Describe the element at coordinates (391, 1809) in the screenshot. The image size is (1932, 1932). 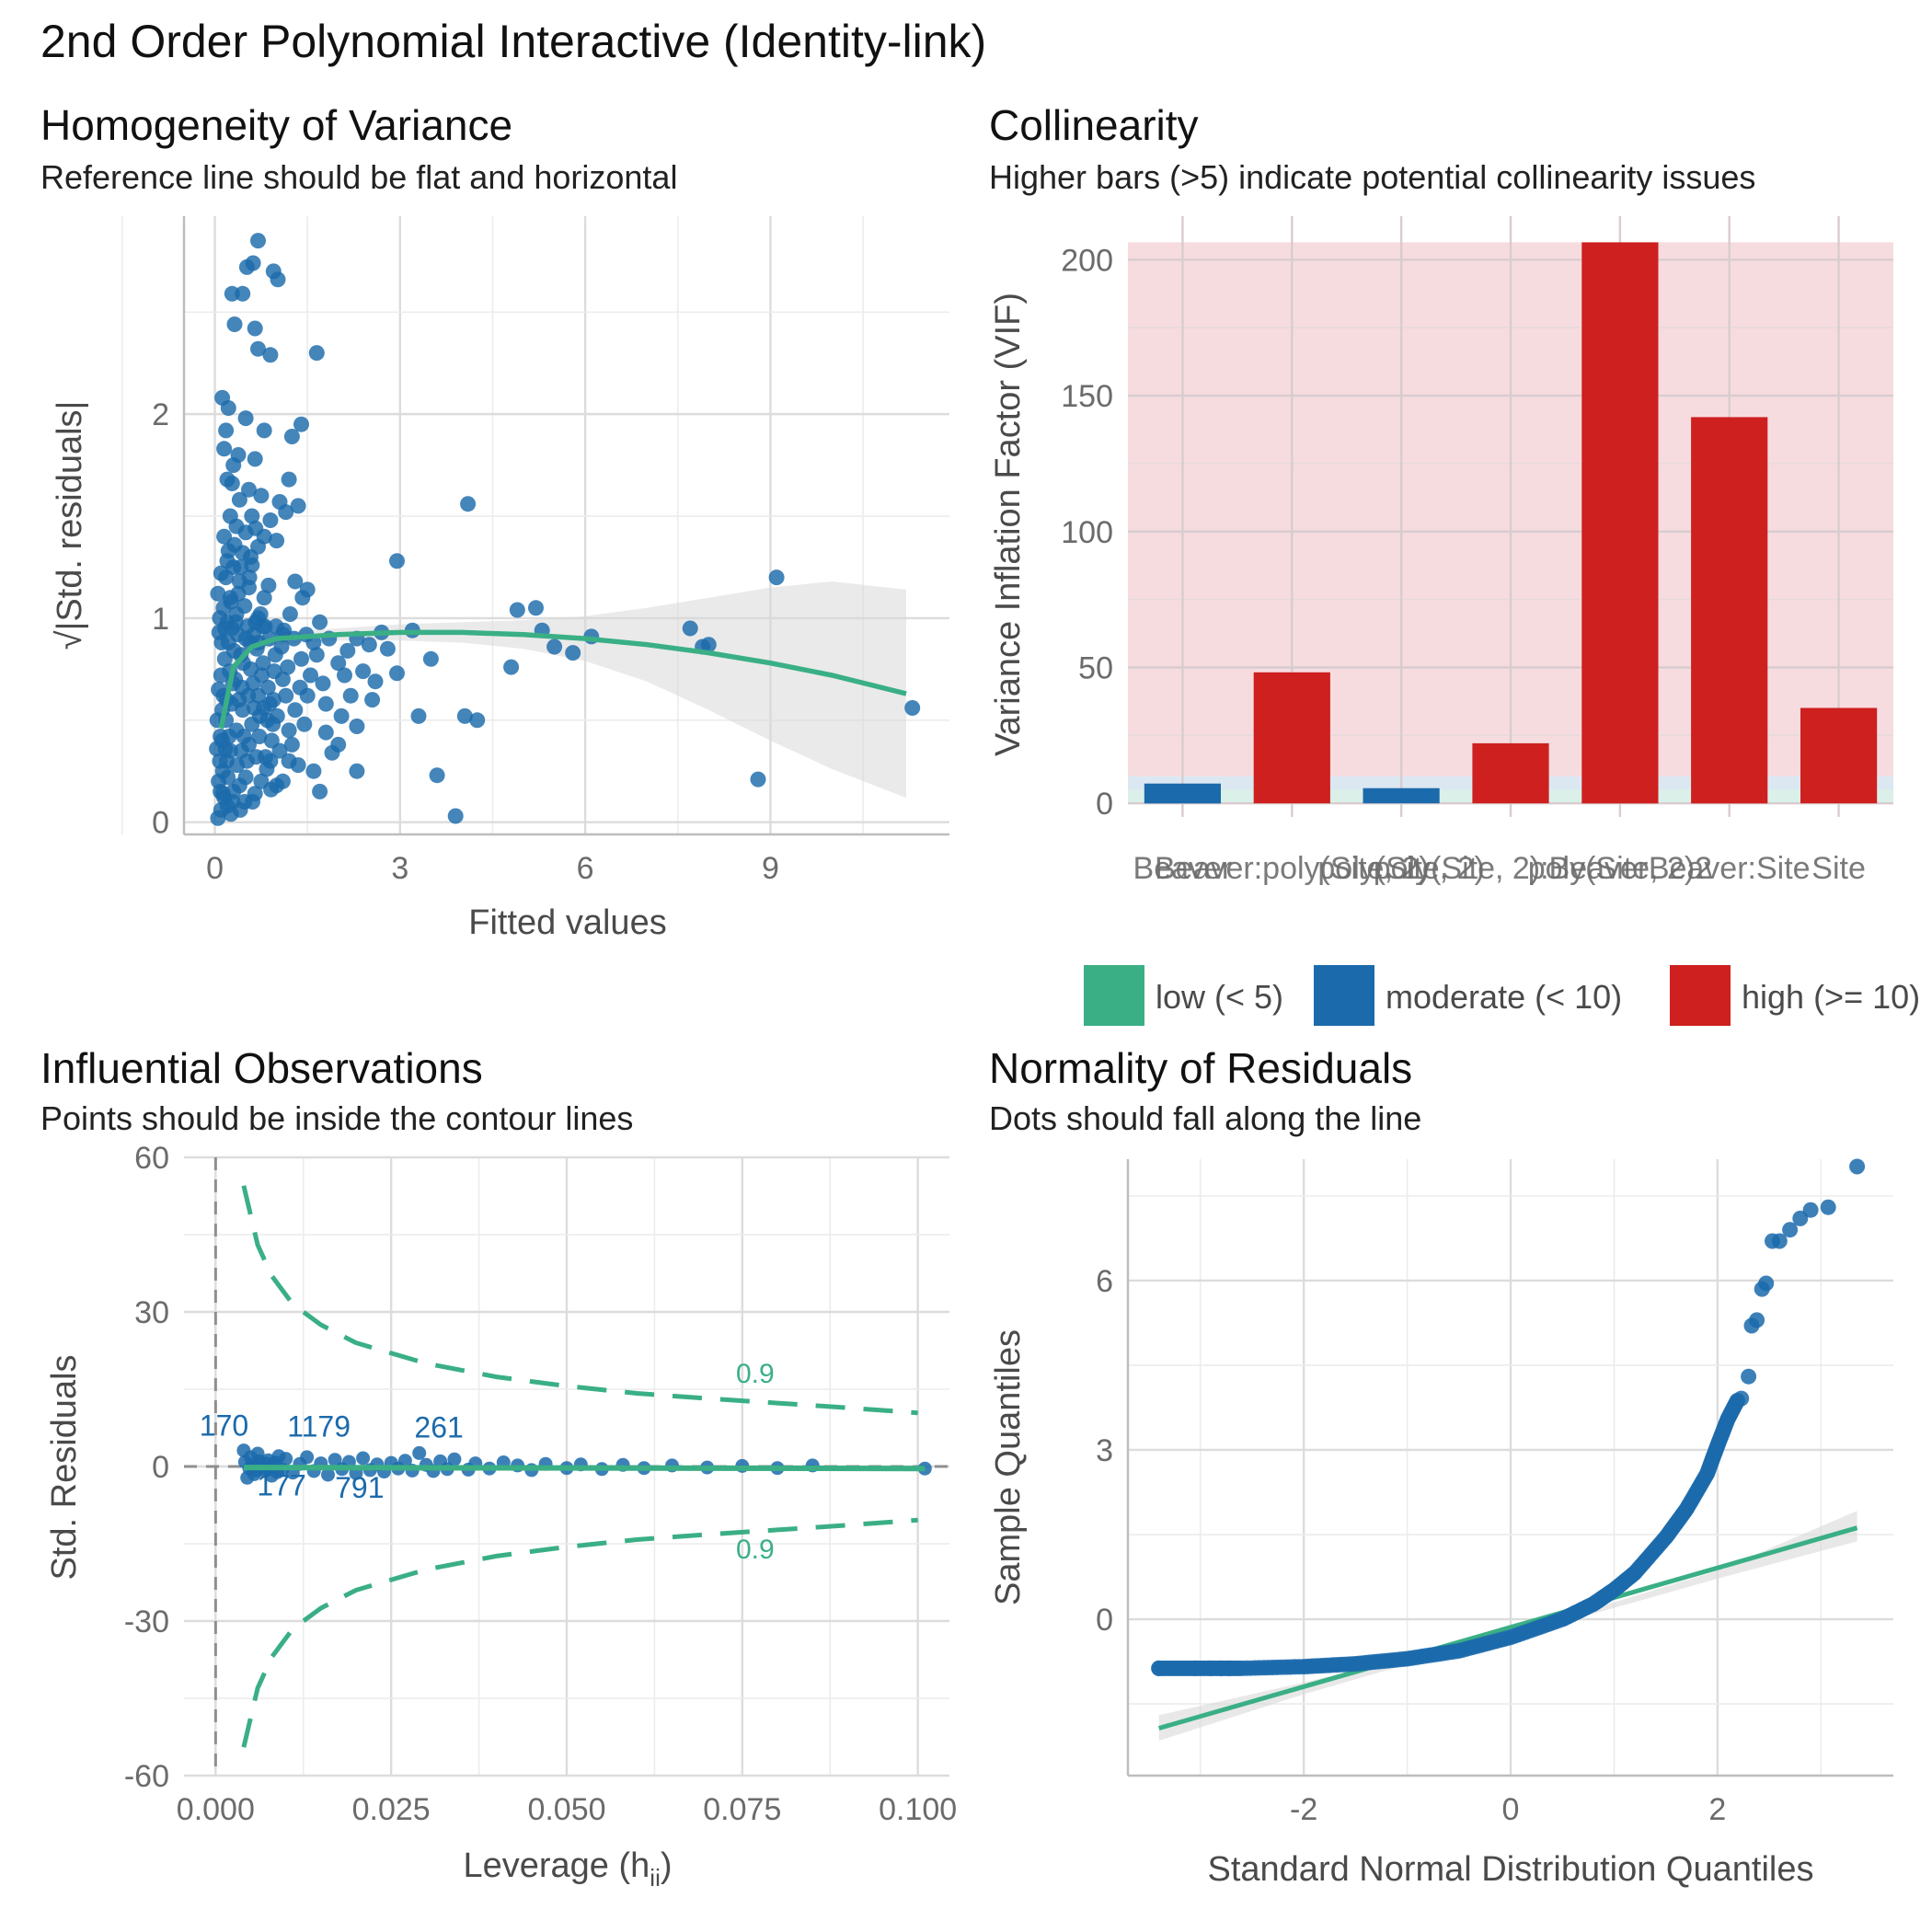
I see `influential-x-tick-label: 0.025` at that location.